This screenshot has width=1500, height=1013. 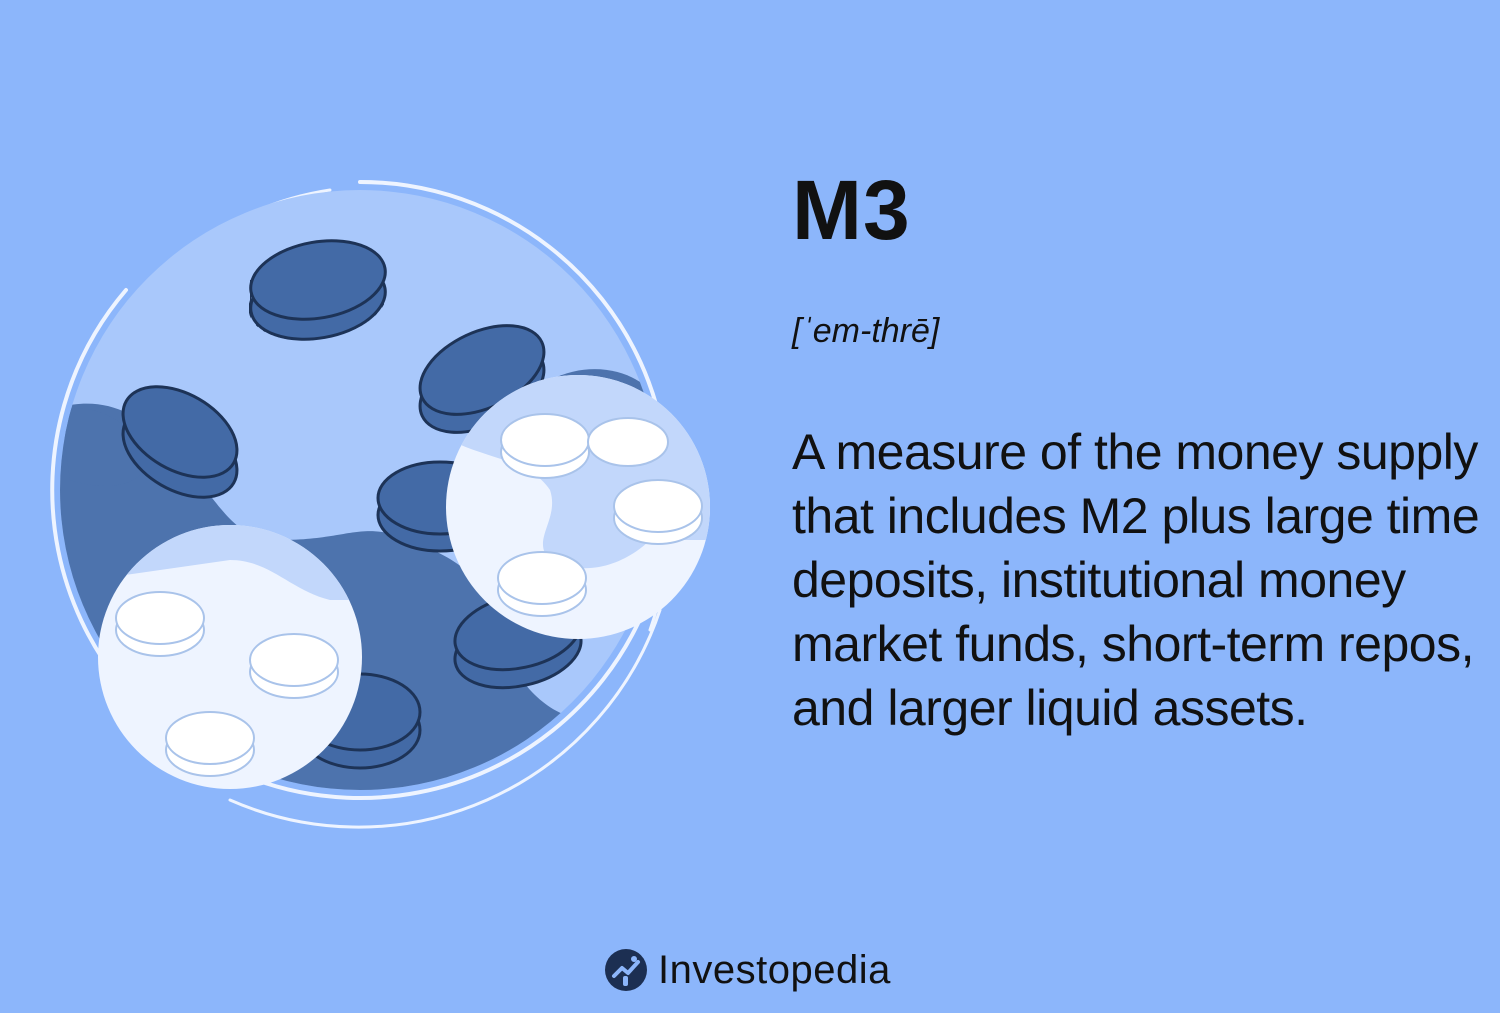 What do you see at coordinates (774, 970) in the screenshot?
I see `brand-name: Investopedia` at bounding box center [774, 970].